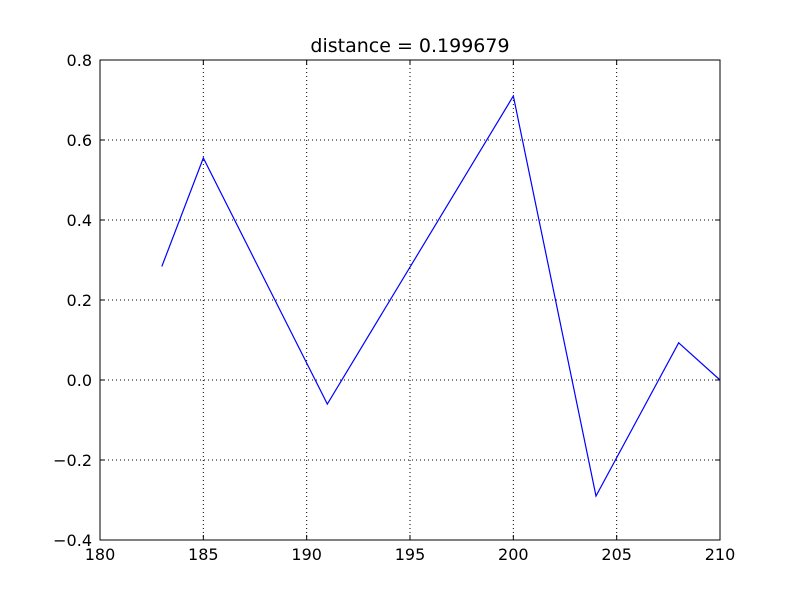 This screenshot has height=600, width=800. What do you see at coordinates (306, 554) in the screenshot?
I see `x-tick-label: 190` at bounding box center [306, 554].